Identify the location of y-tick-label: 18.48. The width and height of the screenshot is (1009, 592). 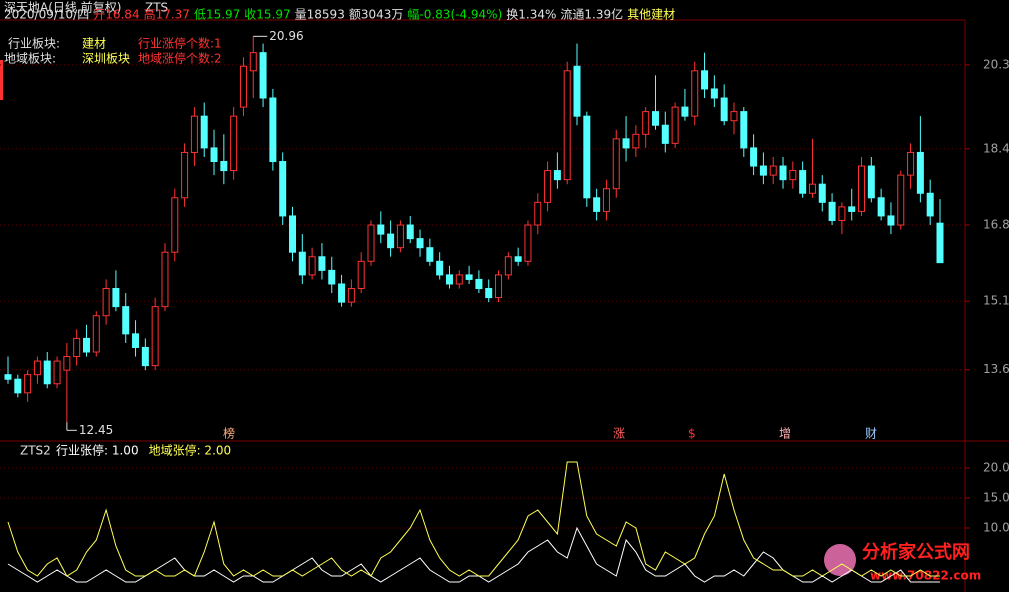
(996, 148).